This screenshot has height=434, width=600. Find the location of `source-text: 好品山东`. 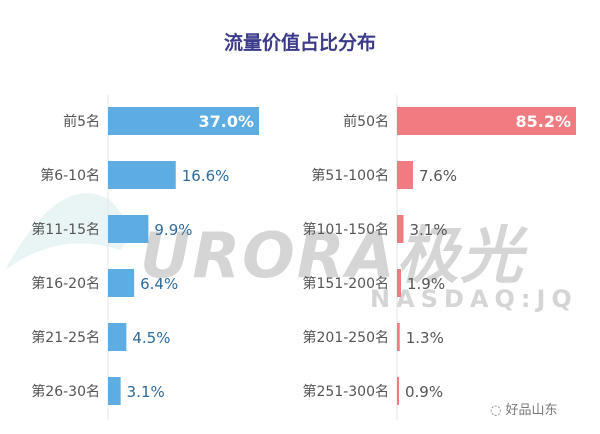

source-text: 好品山东 is located at coordinates (531, 410).